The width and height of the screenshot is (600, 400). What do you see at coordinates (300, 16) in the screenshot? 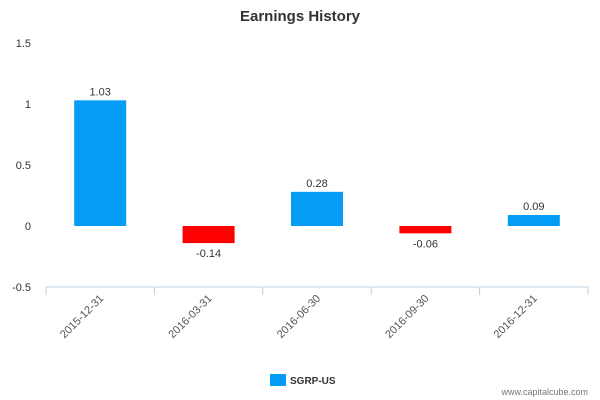
I see `chart-title: Earnings History` at bounding box center [300, 16].